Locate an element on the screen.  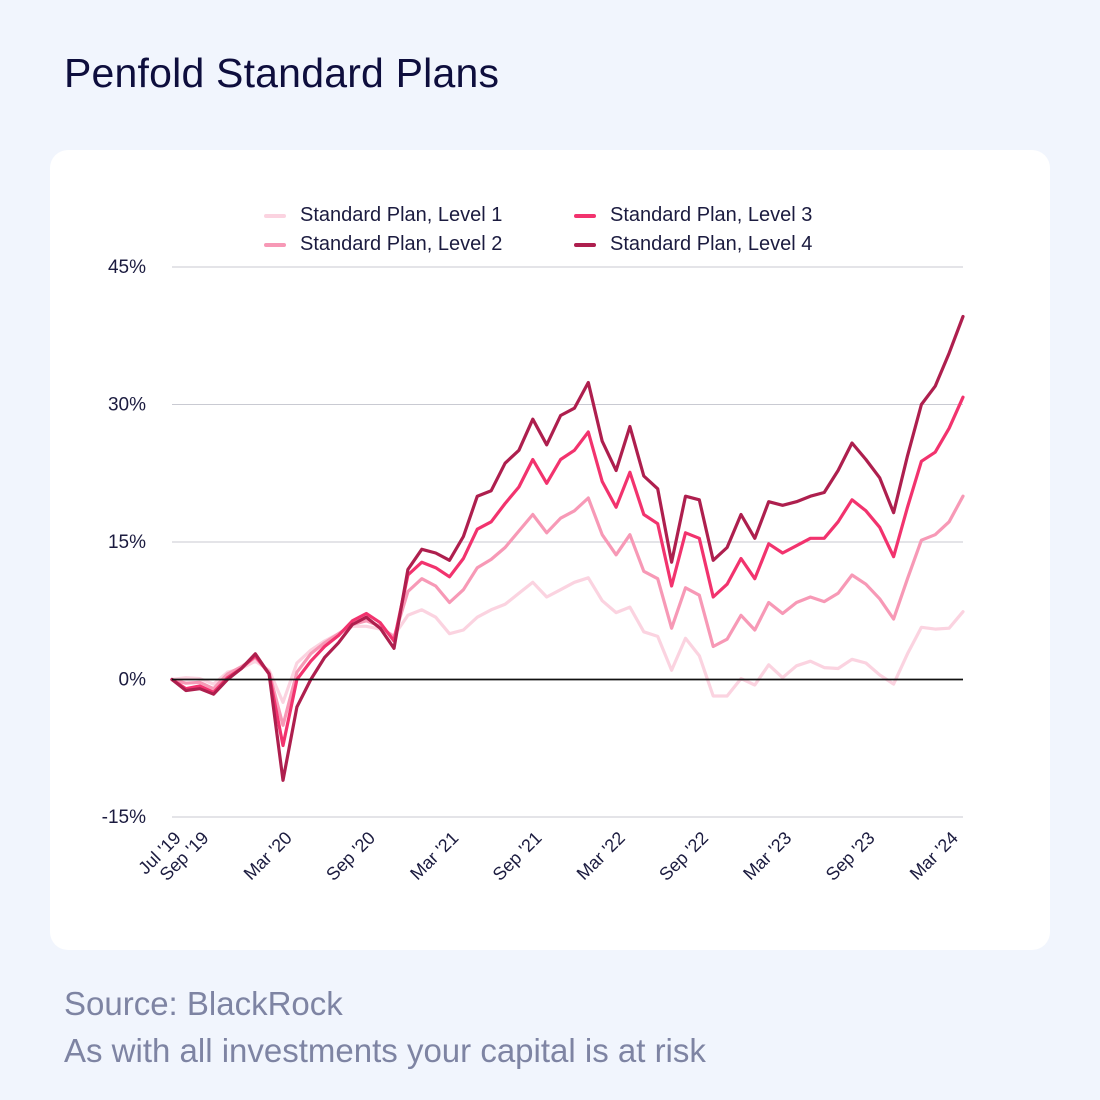
legend-label-level-4: Standard Plan, Level 4 is located at coordinates (711, 244).